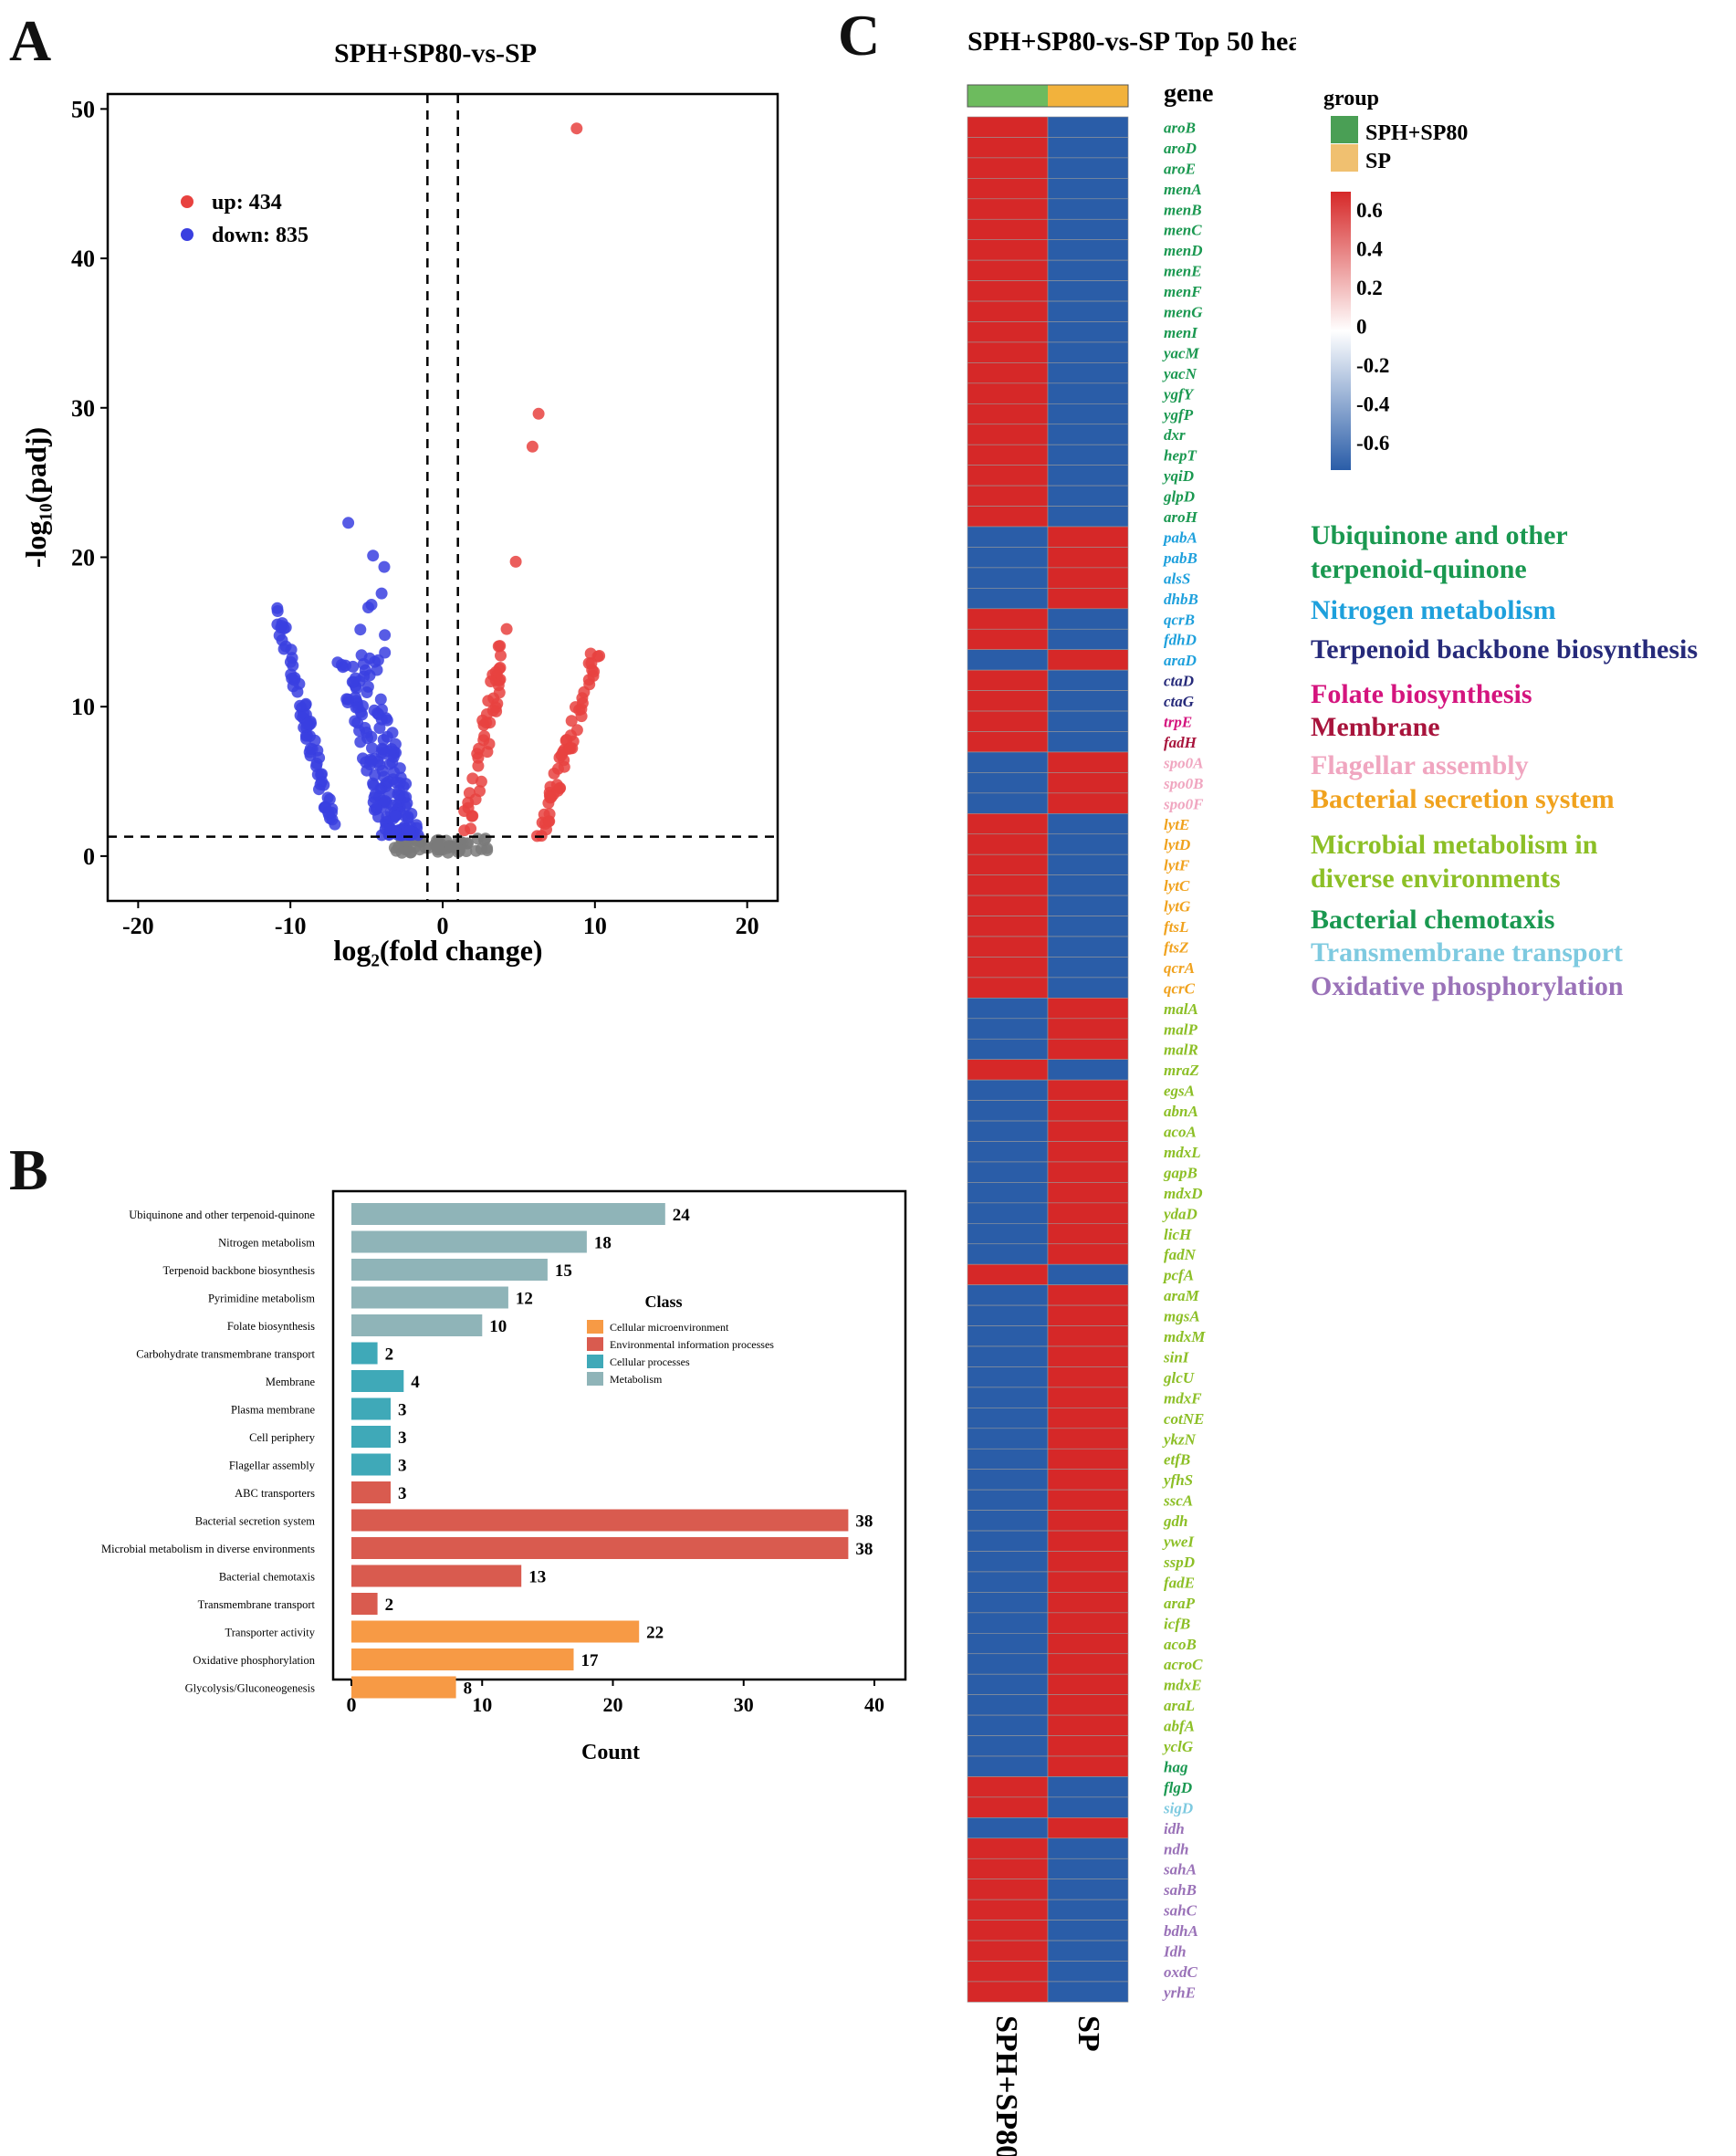 The height and width of the screenshot is (2156, 1736). Describe the element at coordinates (692, 1345) in the screenshot. I see `bar-legend-label: Environmental information processes` at that location.